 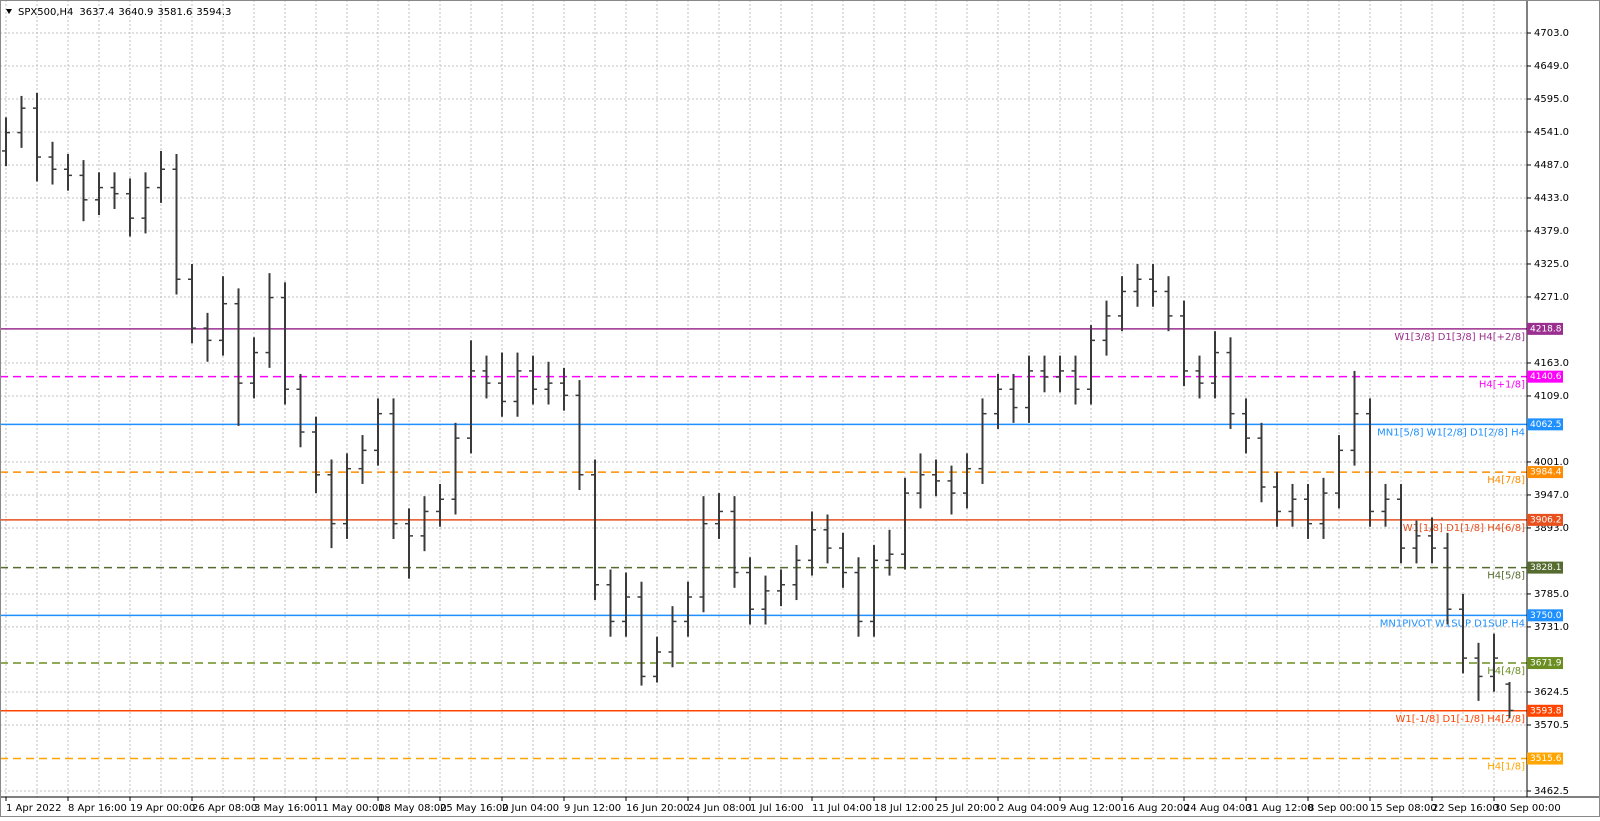 What do you see at coordinates (1551, 165) in the screenshot?
I see `y-tick-label: 4487.0` at bounding box center [1551, 165].